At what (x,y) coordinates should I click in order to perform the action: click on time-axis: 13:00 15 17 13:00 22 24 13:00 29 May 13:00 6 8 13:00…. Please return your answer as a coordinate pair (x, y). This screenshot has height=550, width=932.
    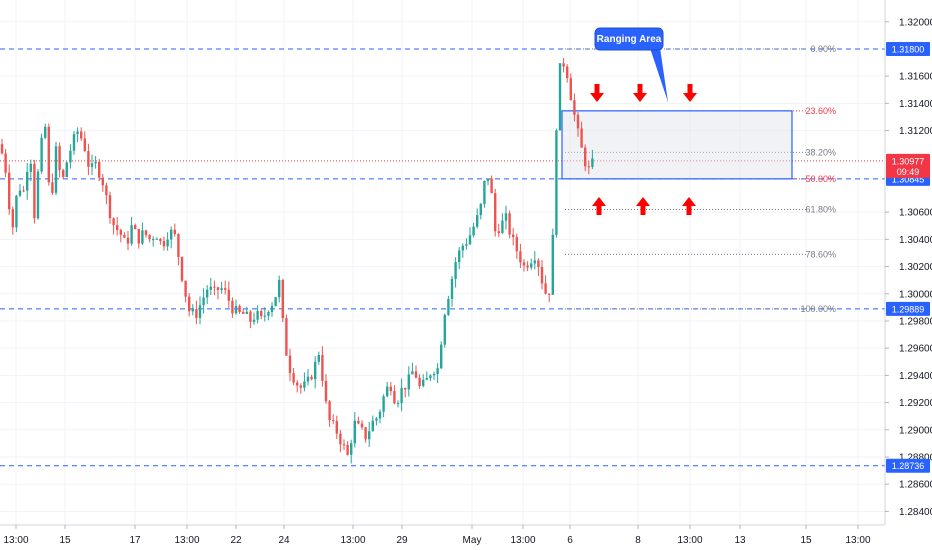
    Looking at the image, I should click on (442, 535).